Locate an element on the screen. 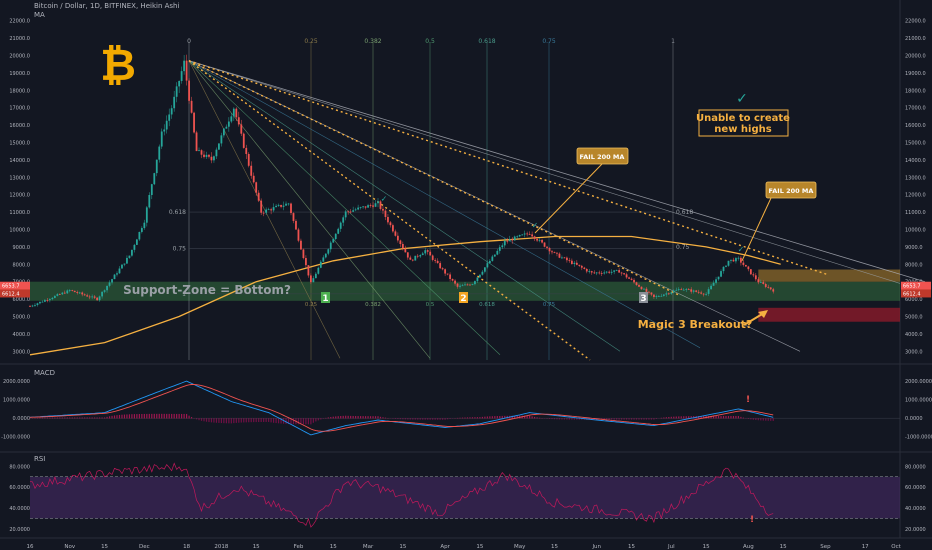  price-tick-right: 13000.0 is located at coordinates (915, 178).